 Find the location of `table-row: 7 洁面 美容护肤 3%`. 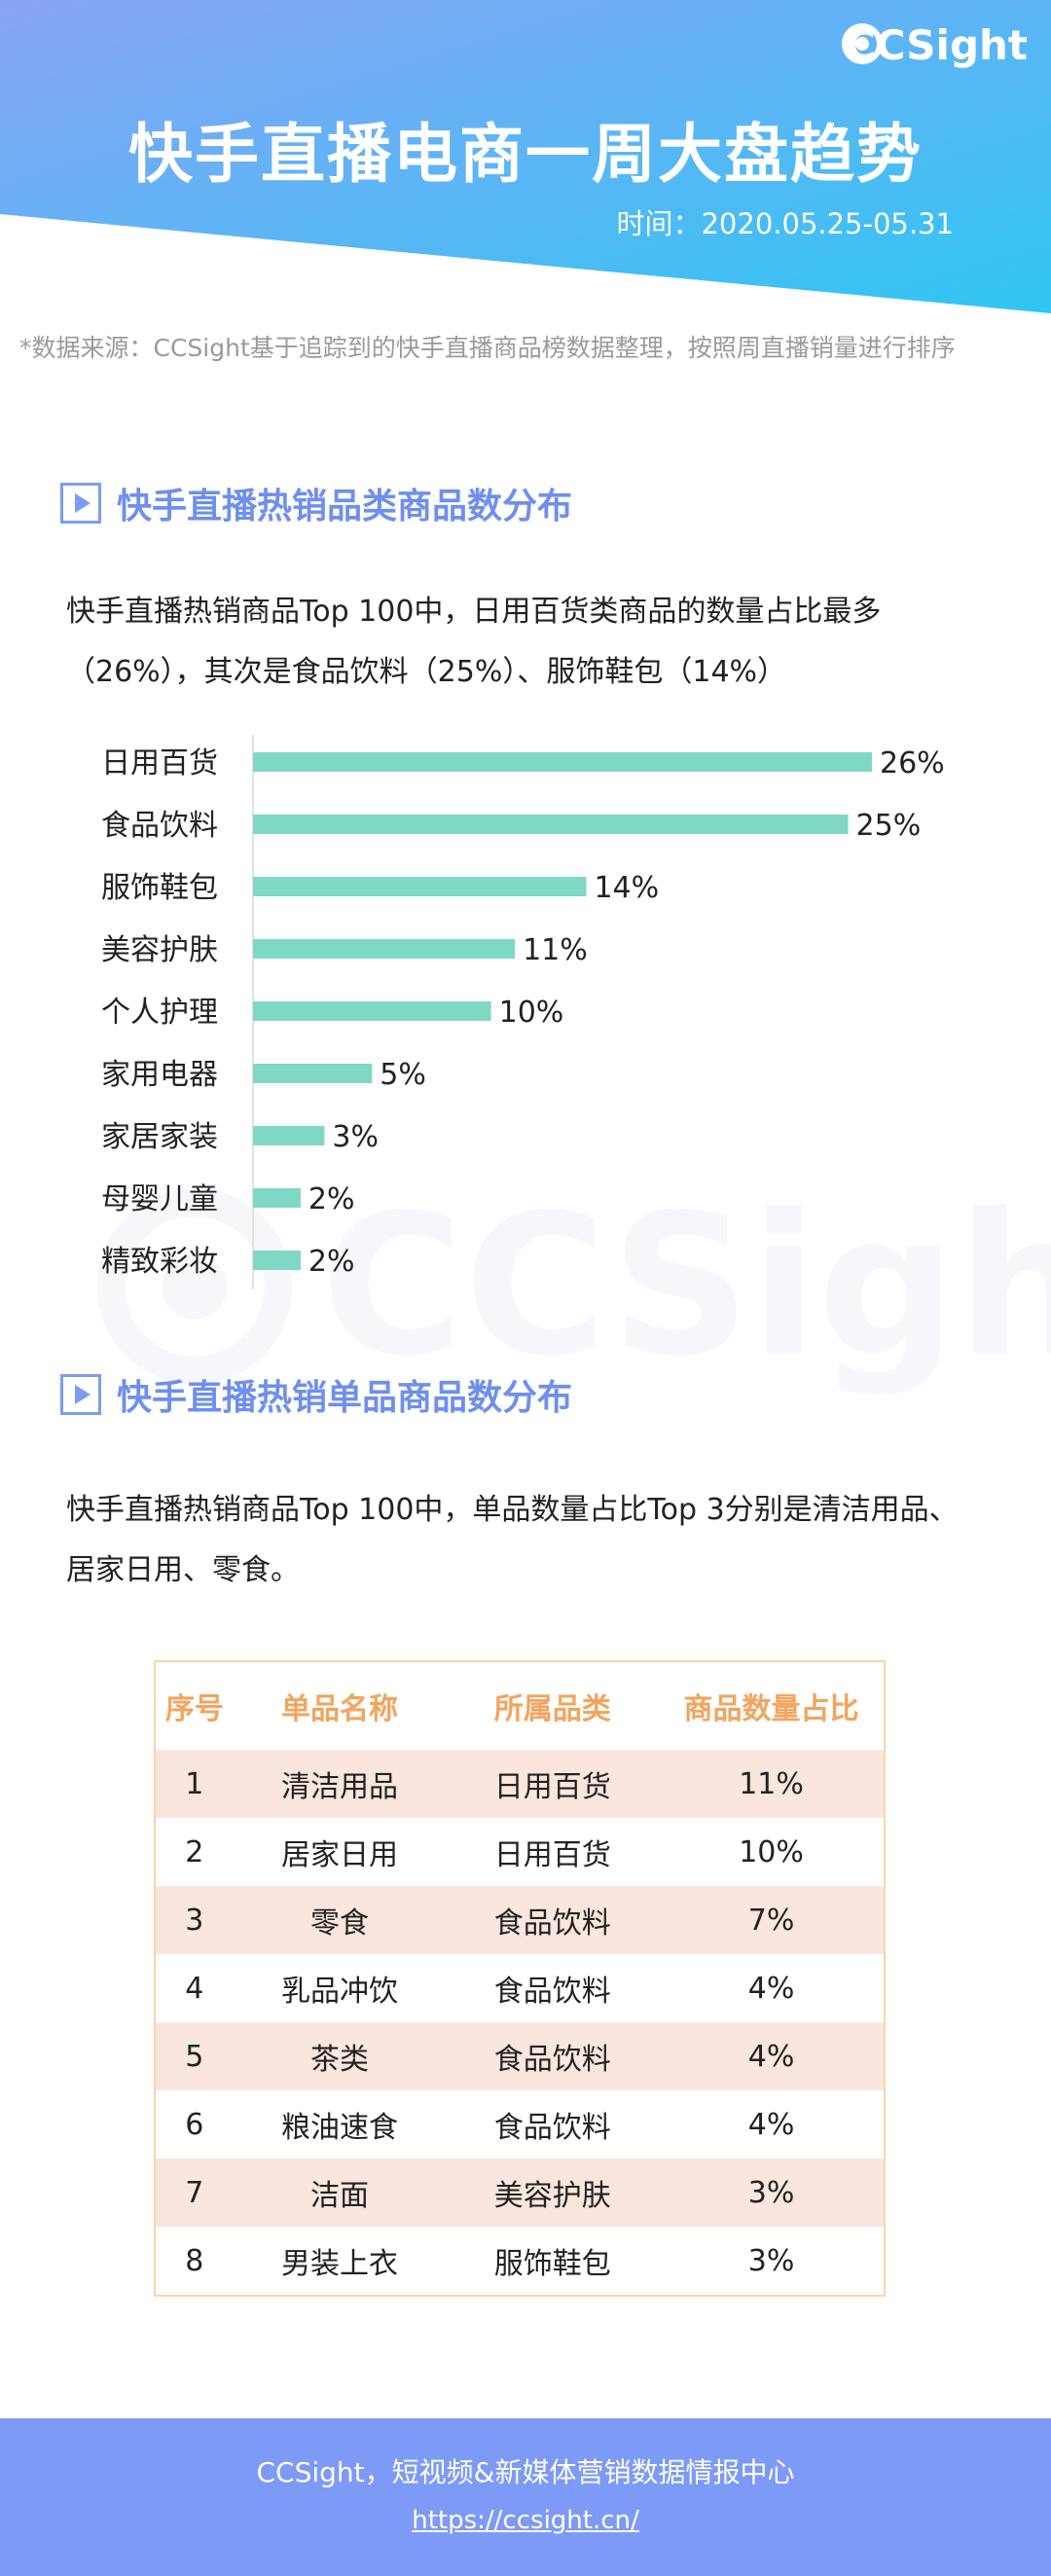

table-row: 7 洁面 美容护肤 3% is located at coordinates (520, 2193).